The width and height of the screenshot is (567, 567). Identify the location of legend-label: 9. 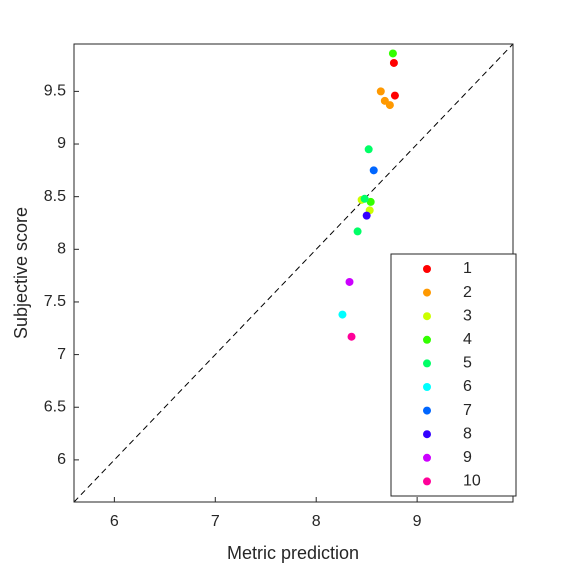
(467, 457).